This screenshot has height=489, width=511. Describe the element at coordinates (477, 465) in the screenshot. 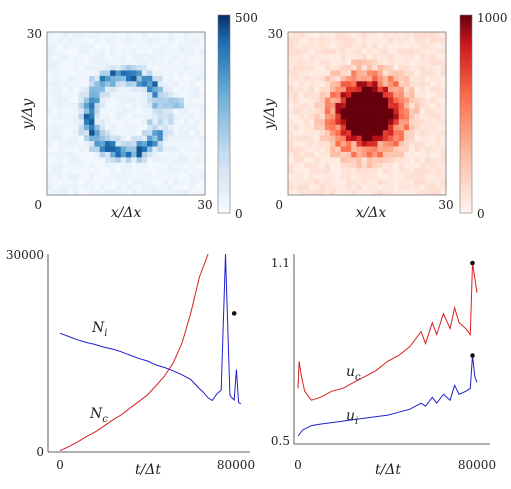

I see `xtick-label: 80000` at that location.